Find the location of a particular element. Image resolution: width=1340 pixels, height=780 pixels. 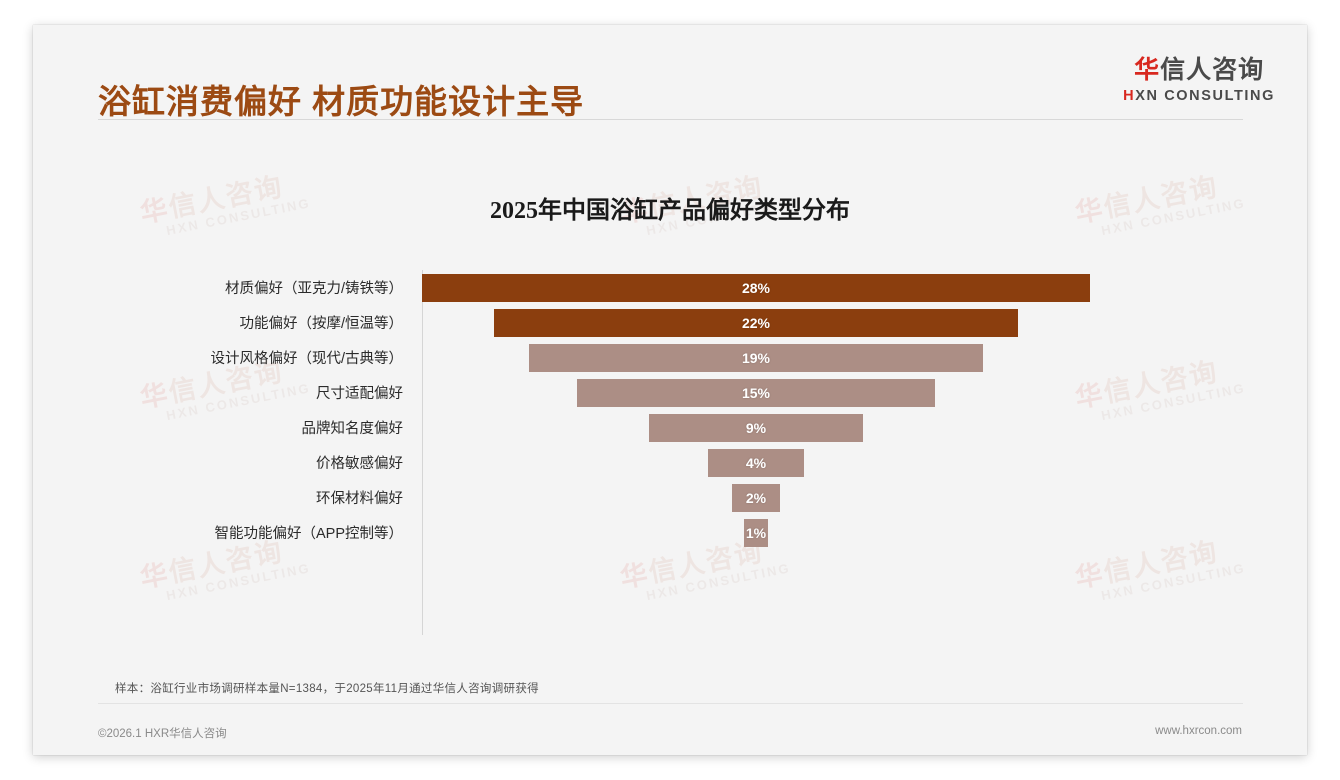

chart-bar-track: 4% is located at coordinates (756, 462).